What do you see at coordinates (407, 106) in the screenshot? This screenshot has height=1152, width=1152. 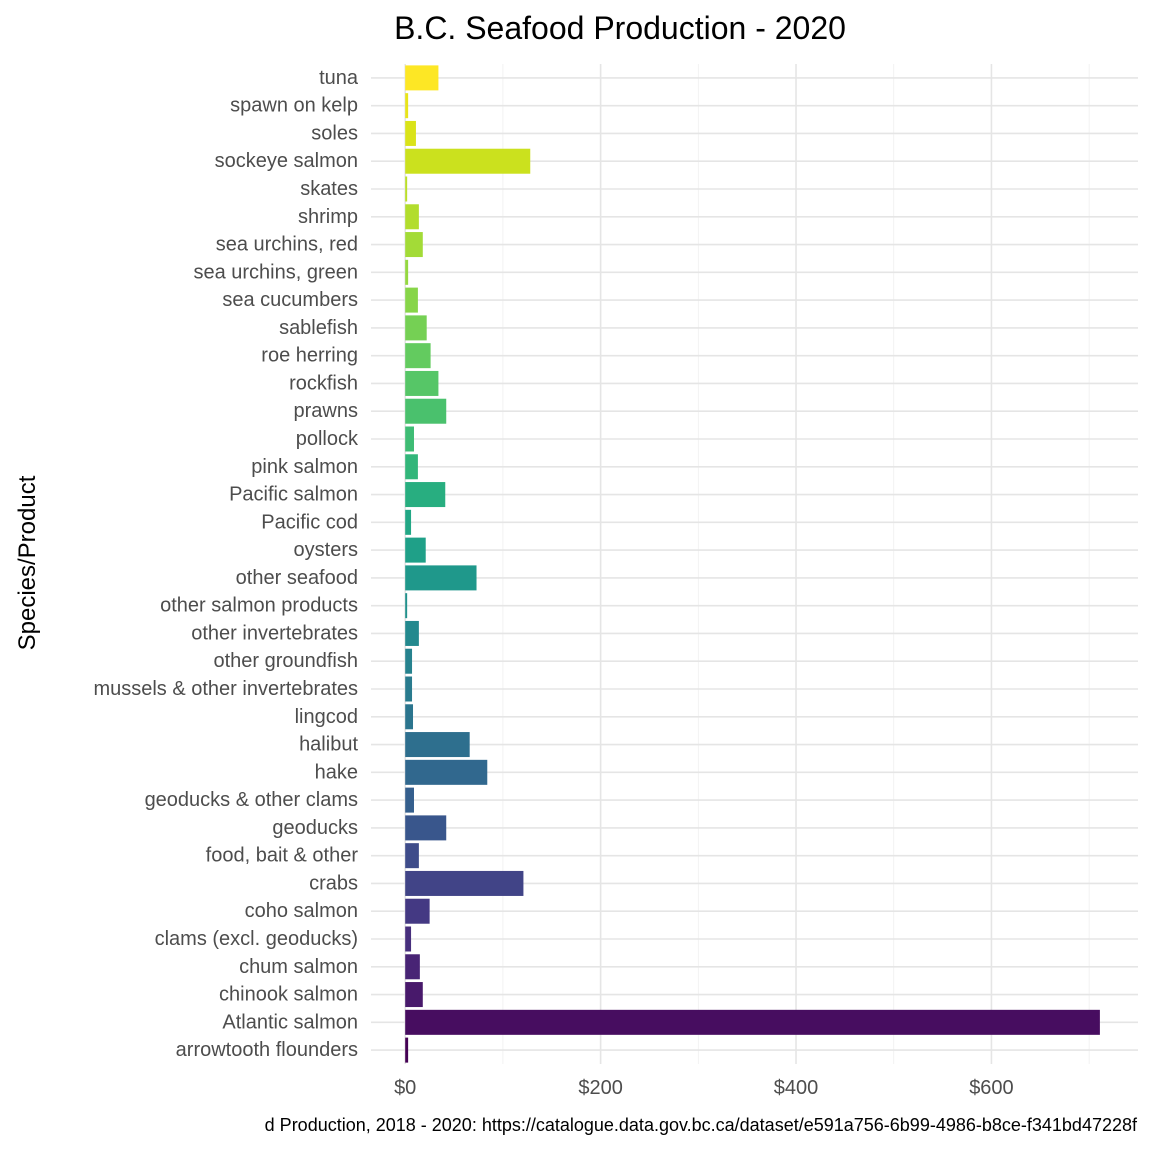 I see `bar-spawn-on-kelp` at bounding box center [407, 106].